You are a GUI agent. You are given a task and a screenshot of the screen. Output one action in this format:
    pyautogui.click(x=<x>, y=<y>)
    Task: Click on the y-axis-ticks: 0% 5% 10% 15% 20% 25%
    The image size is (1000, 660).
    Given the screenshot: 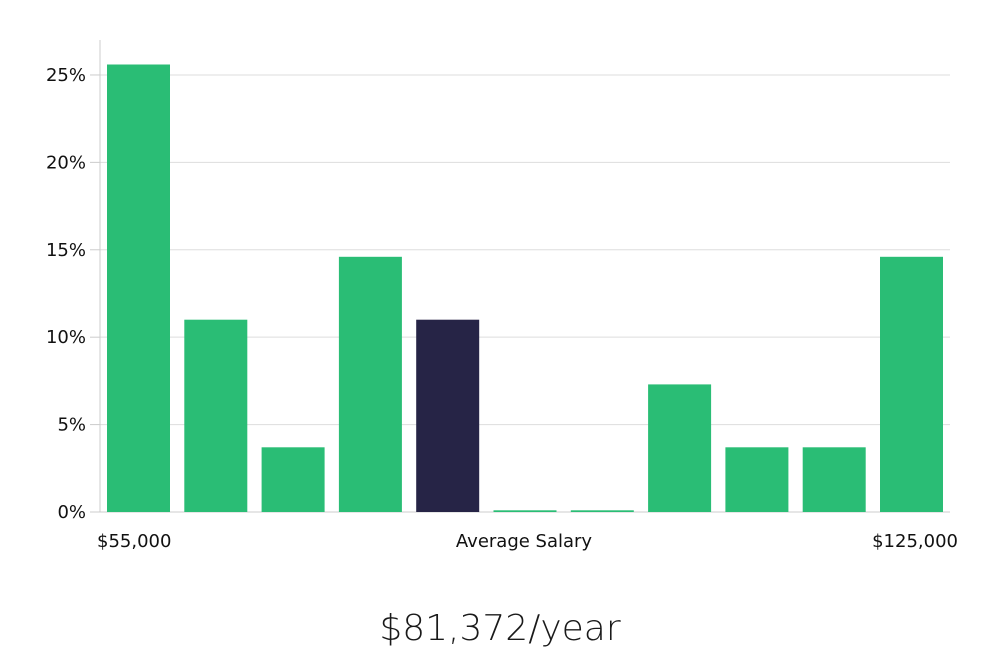 What is the action you would take?
    pyautogui.click(x=73, y=294)
    